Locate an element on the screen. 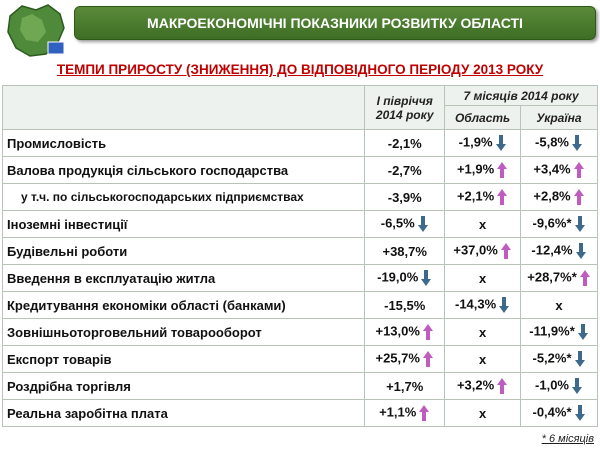 Image resolution: width=600 pixels, height=451 pixels. table-row: Будівельні роботи +38,7% +37,0% -12,4% is located at coordinates (299, 251).